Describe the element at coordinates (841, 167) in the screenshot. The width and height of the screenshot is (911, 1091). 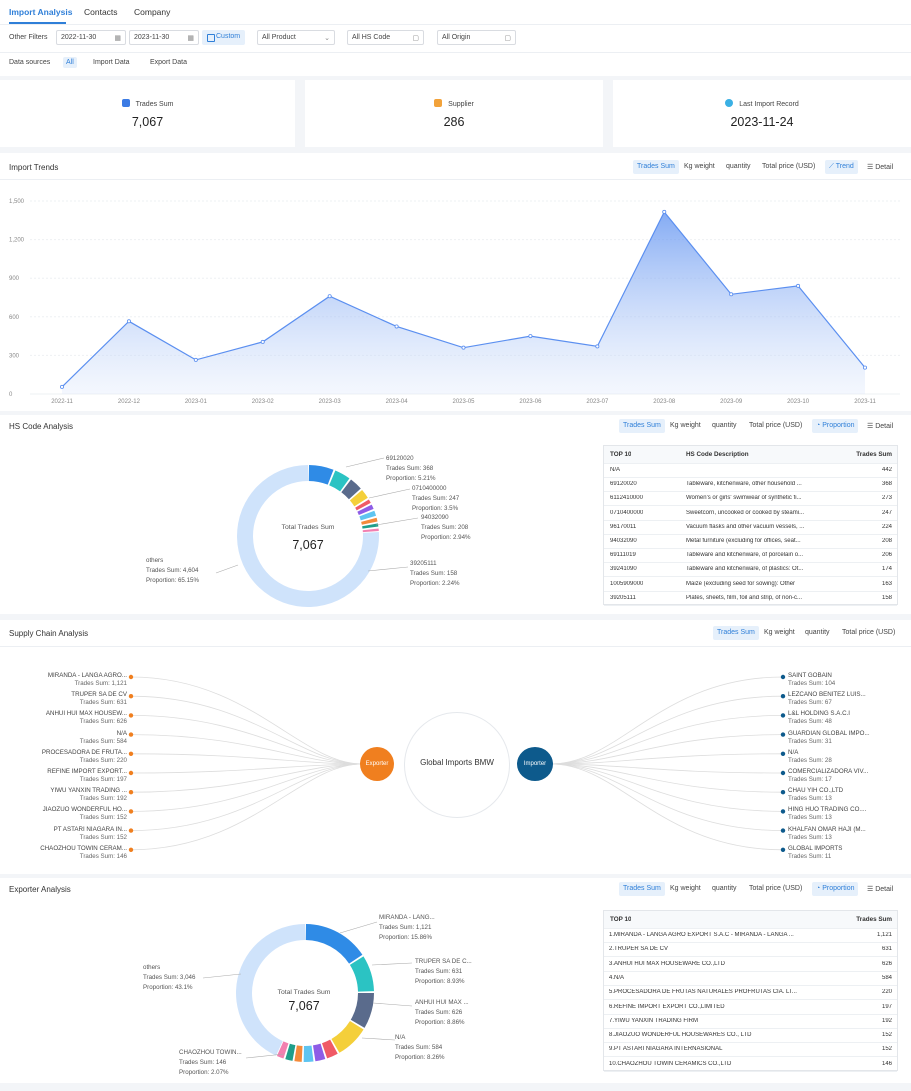
I see `view-trend-button: ⟋ Trend` at that location.